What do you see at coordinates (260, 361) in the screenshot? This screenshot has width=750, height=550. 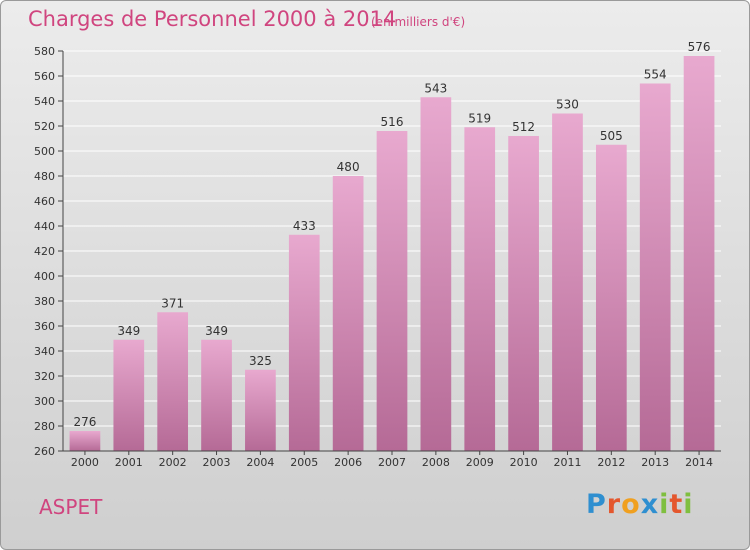 I see `data-label: 325` at bounding box center [260, 361].